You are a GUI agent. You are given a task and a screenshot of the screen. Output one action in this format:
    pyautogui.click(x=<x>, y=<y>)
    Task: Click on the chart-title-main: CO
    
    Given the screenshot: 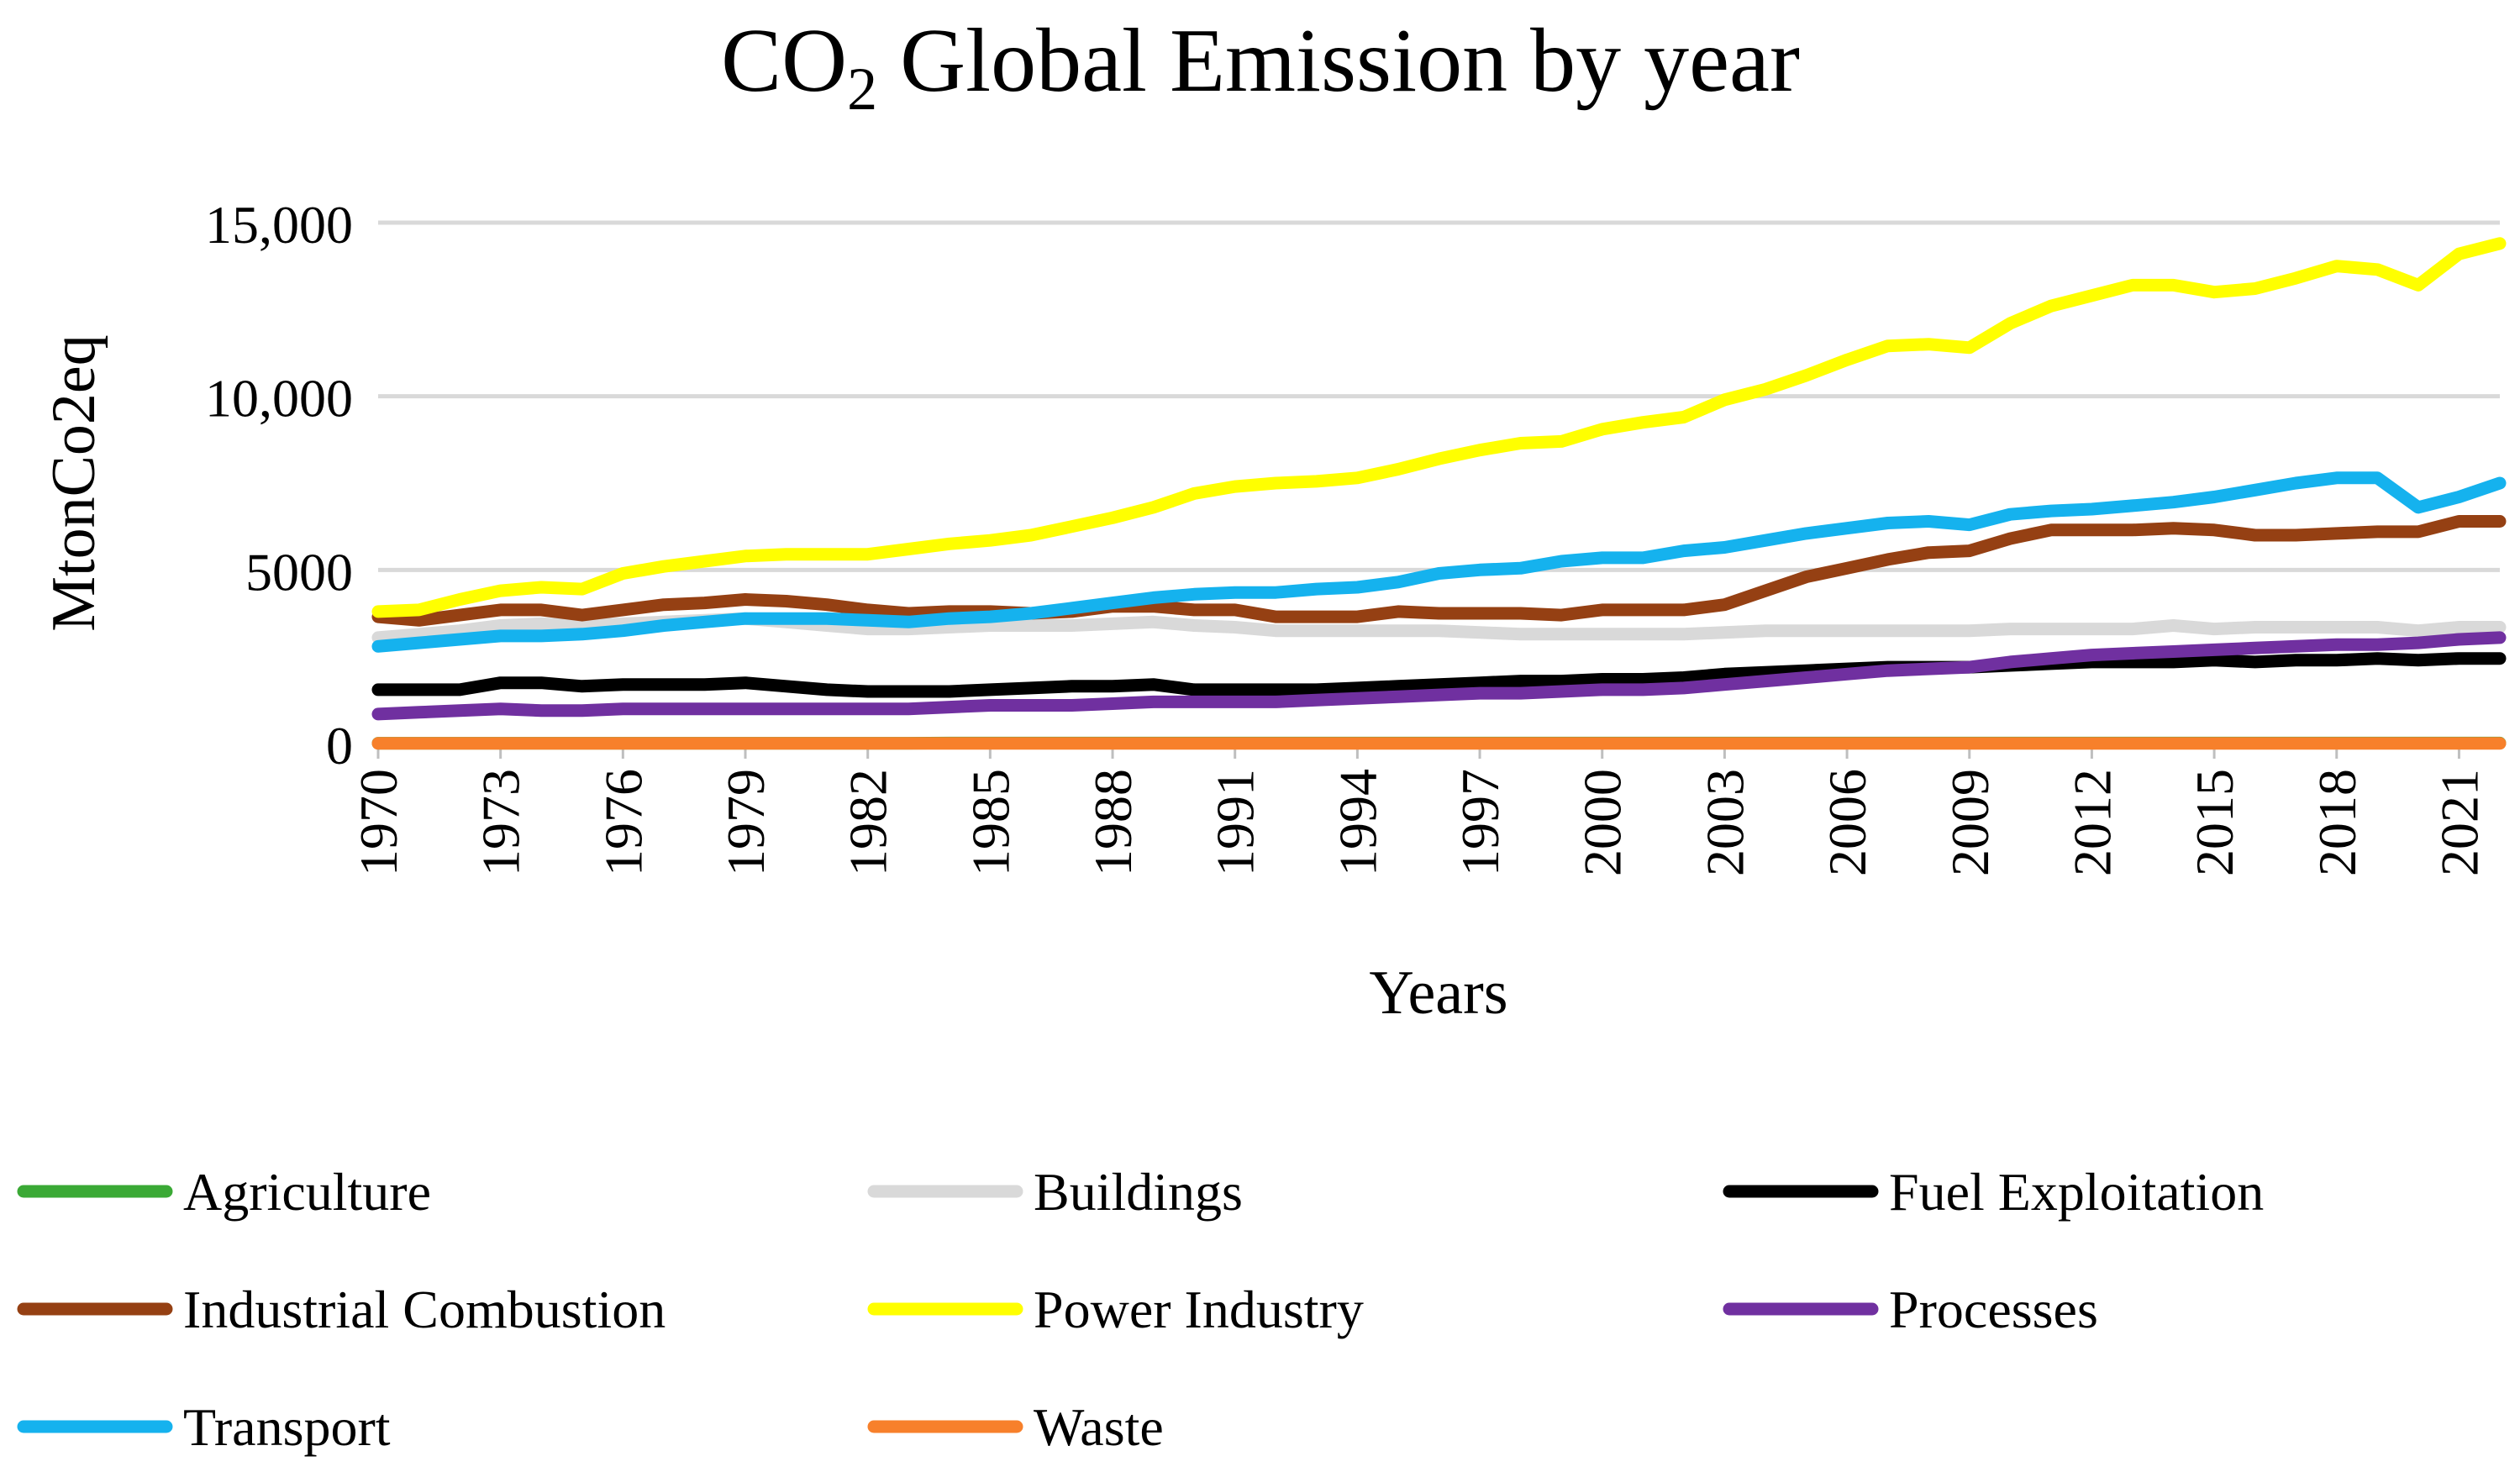 What is the action you would take?
    pyautogui.click(x=784, y=61)
    